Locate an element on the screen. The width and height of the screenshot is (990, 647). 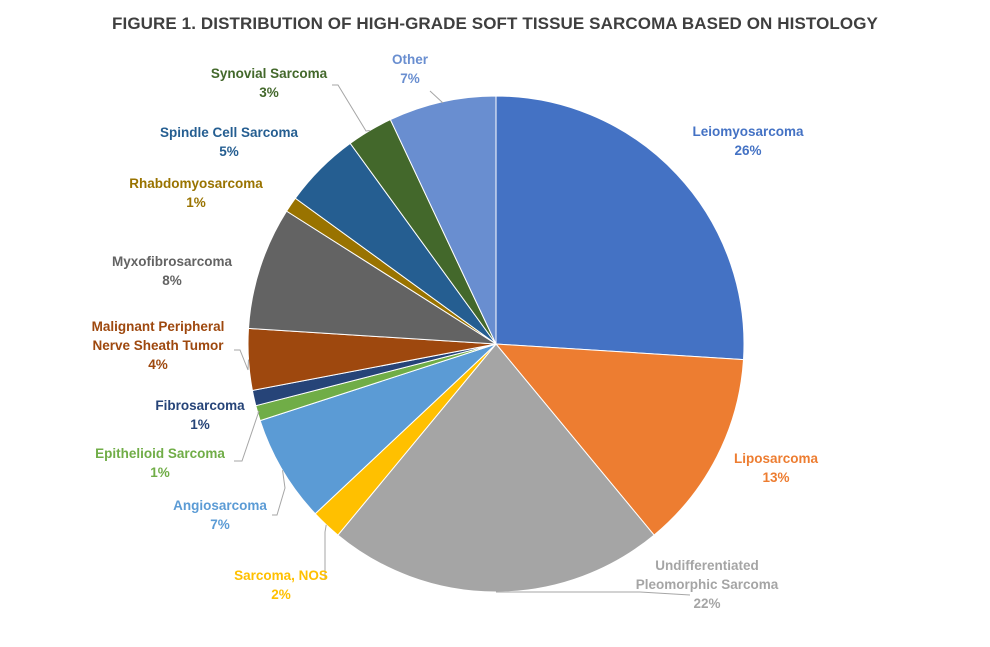
leader-line-malignant-peripheral-nerve-sheath-tumor is located at coordinates (241, 360).